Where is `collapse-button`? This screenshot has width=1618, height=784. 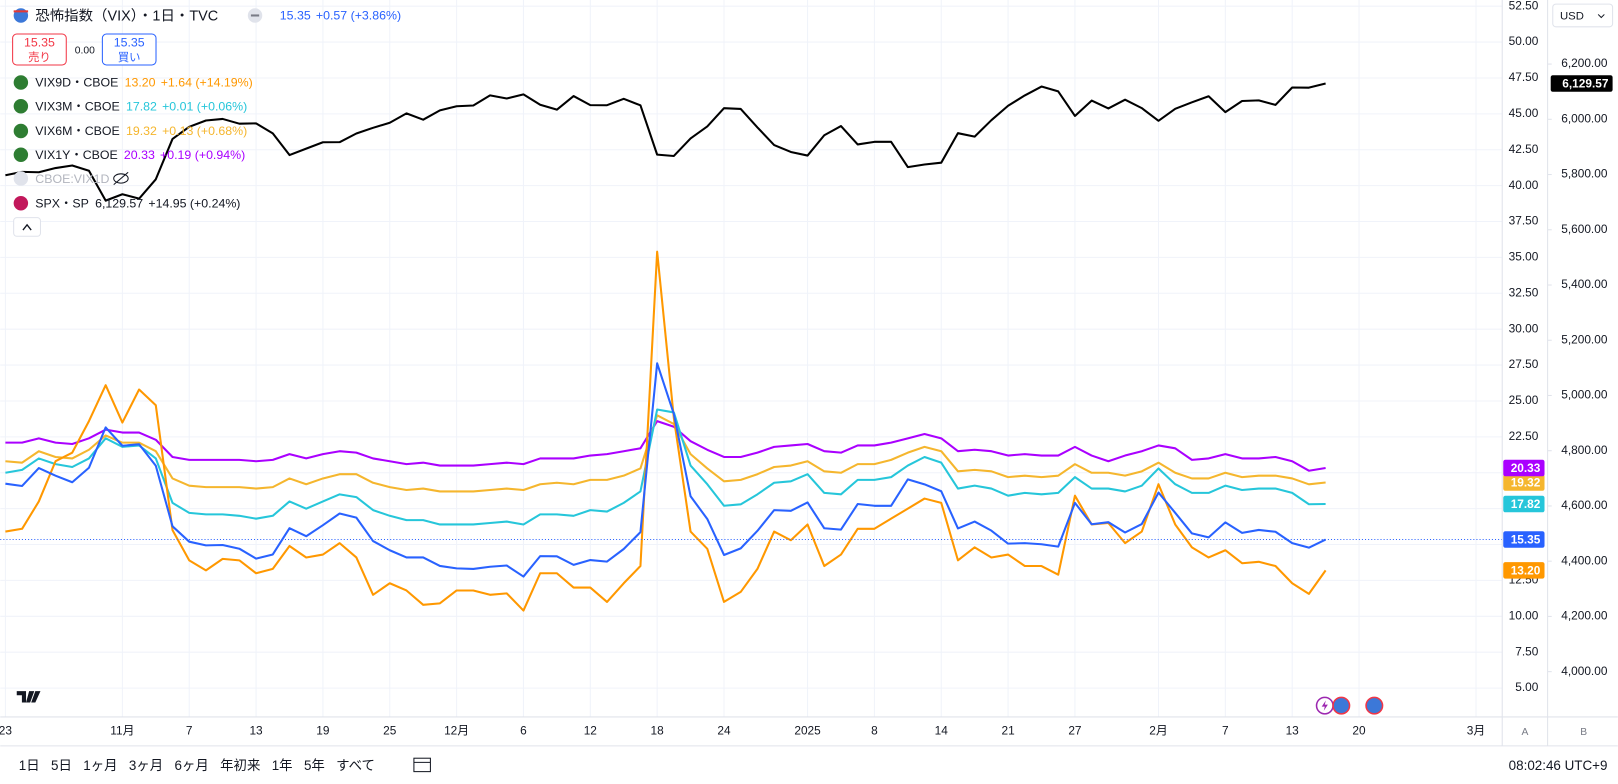
collapse-button is located at coordinates (27, 227).